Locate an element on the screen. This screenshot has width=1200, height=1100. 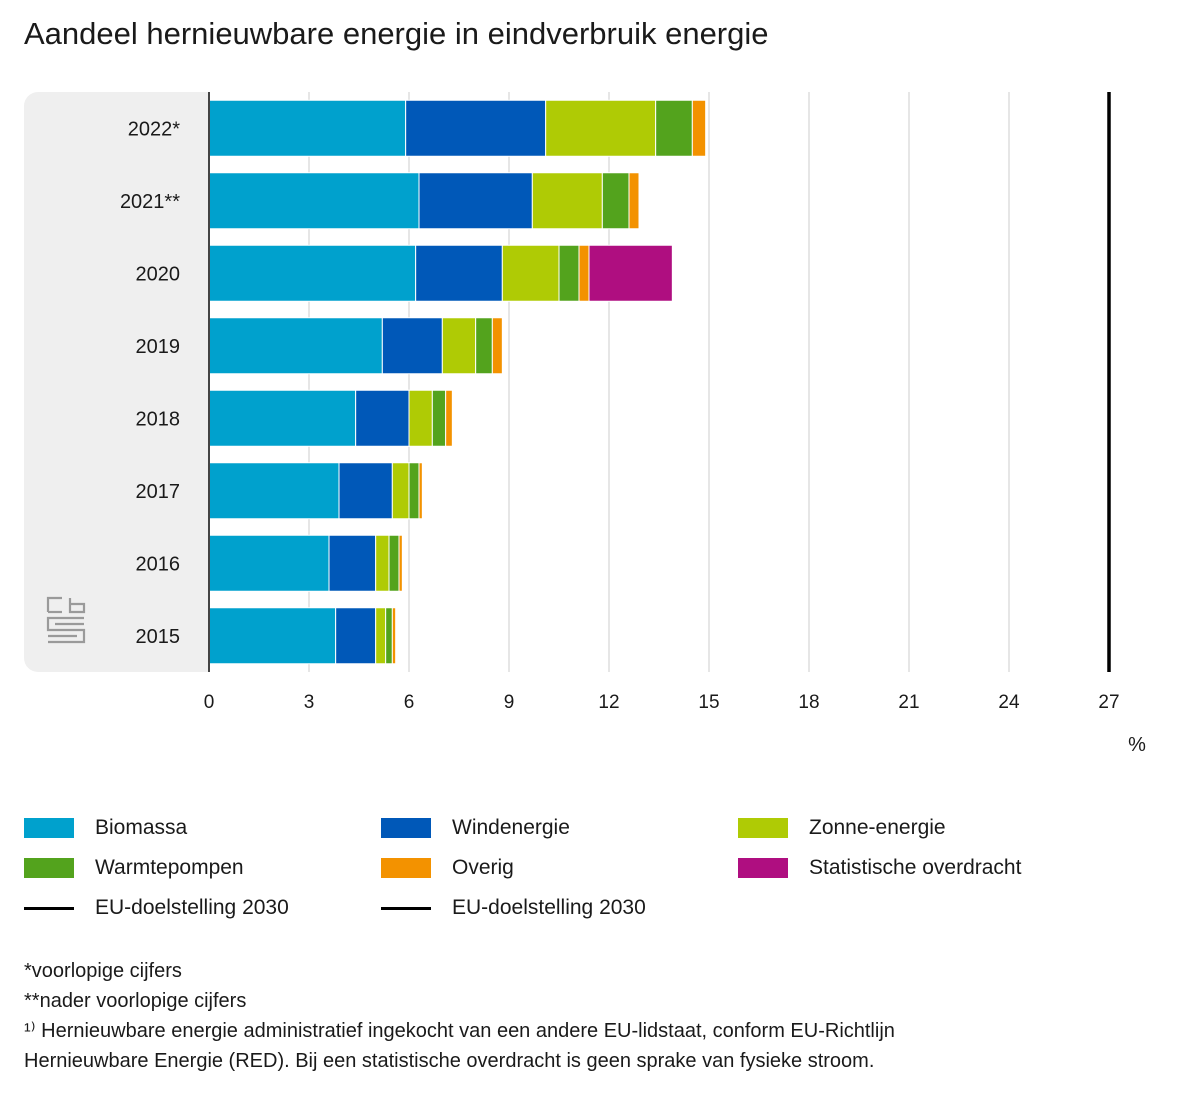
x-tick-label: 15 is located at coordinates (708, 702).